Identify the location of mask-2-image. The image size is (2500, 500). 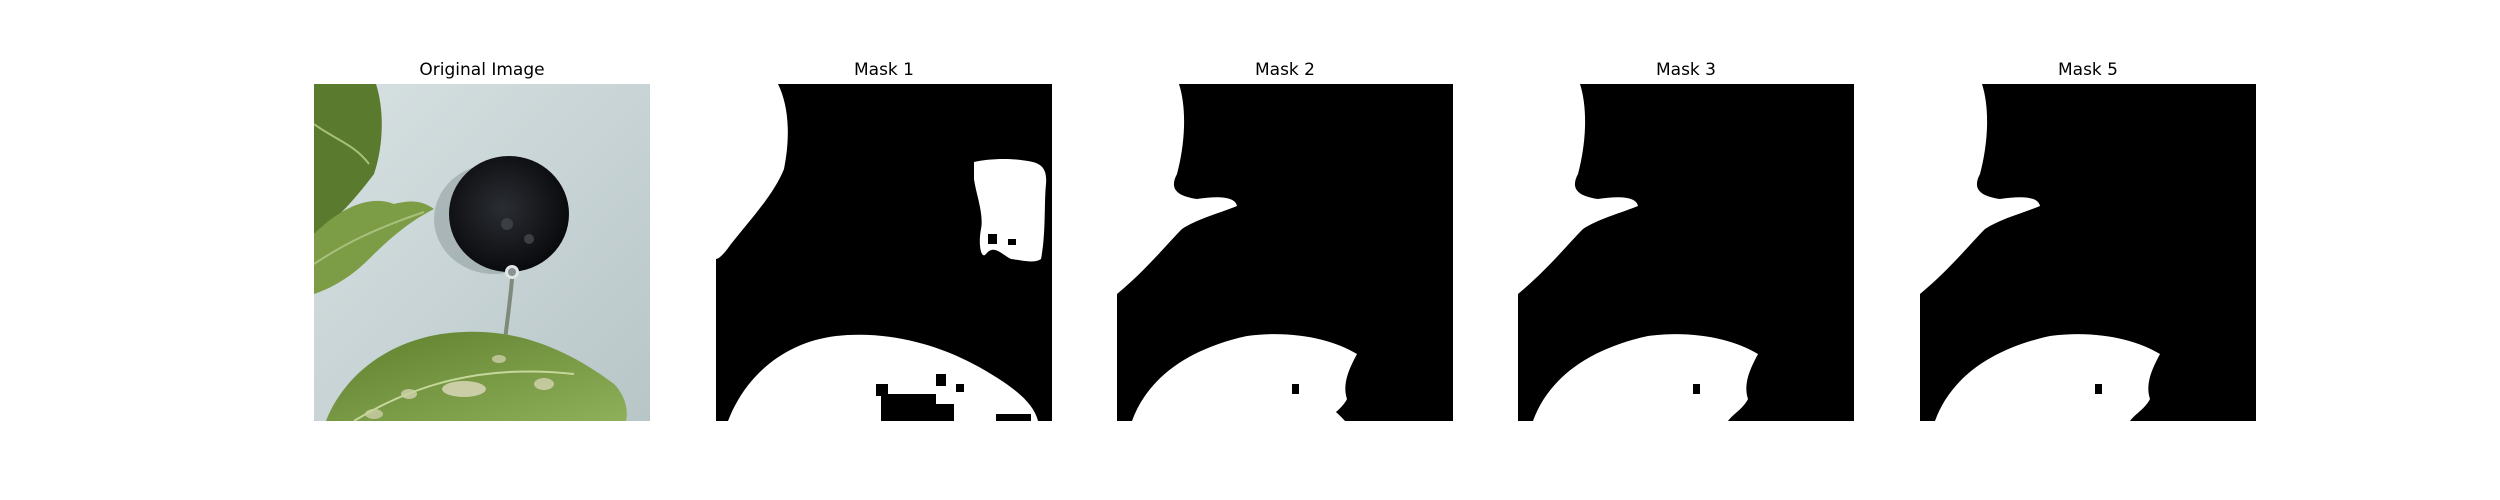
(1285, 252).